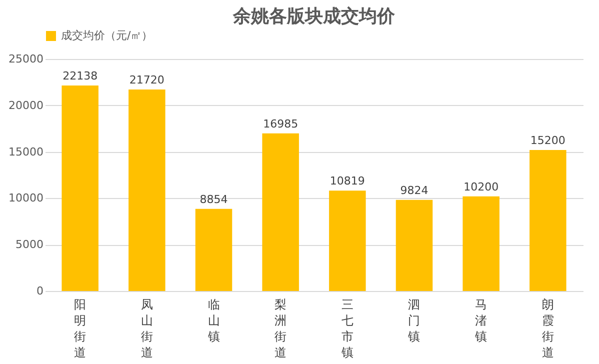 The height and width of the screenshot is (364, 599). Describe the element at coordinates (214, 199) in the screenshot. I see `data-label: 8854` at that location.